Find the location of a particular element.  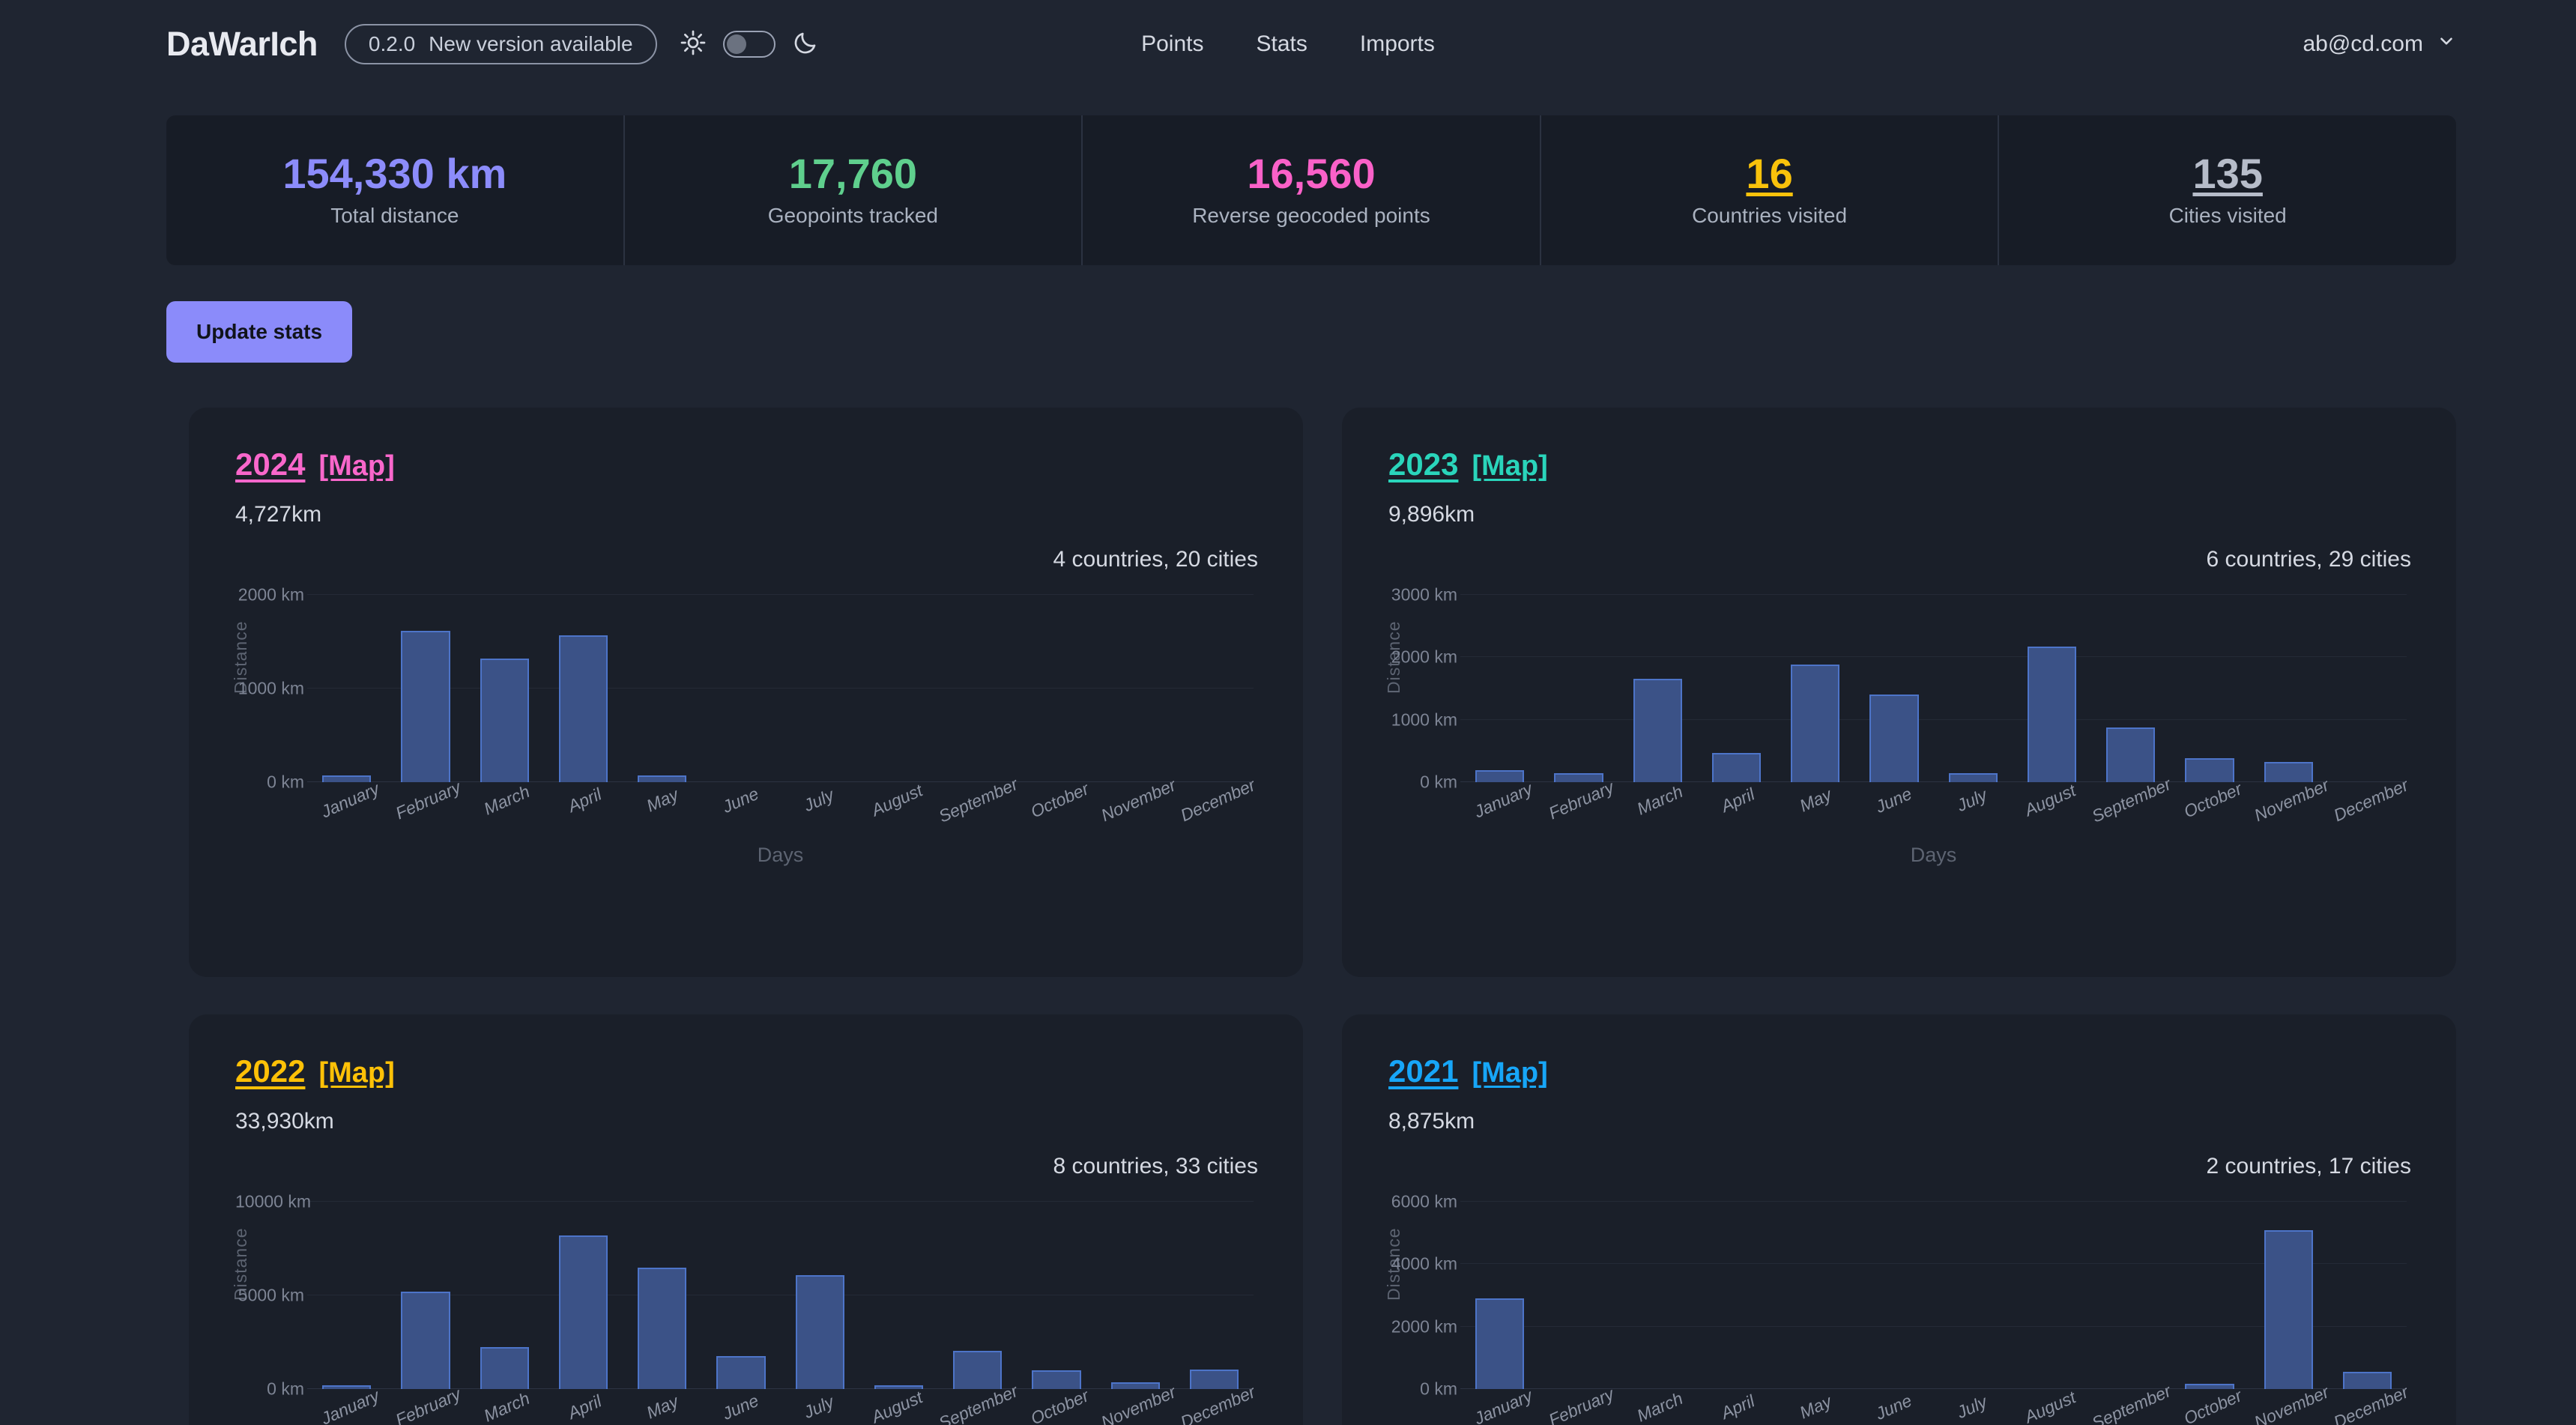

chart-x-label-slot: October is located at coordinates (2209, 1405).